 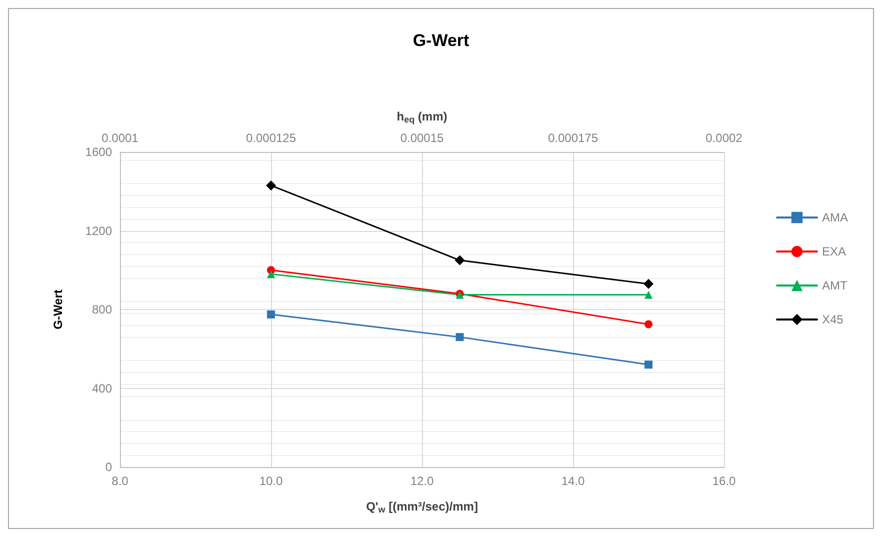 I want to click on x2-tick-label: 0.00015, so click(x=422, y=138).